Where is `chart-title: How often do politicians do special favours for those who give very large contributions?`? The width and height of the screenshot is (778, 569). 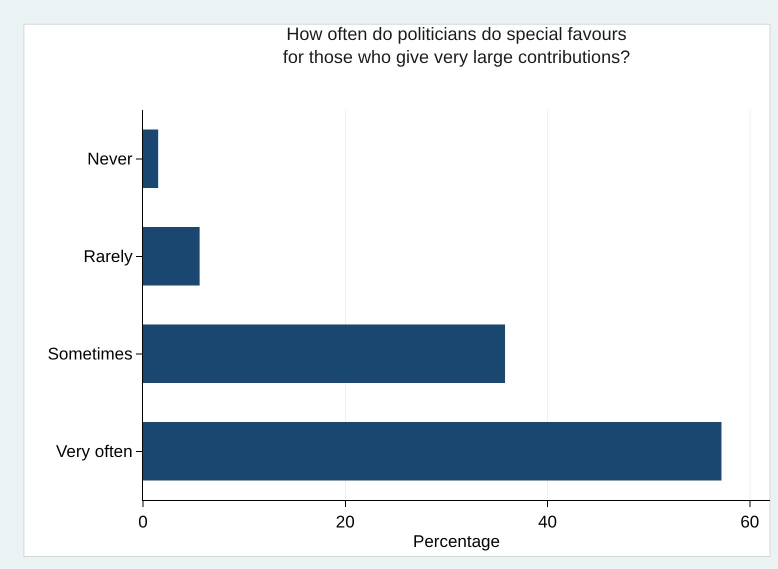
chart-title: How often do politicians do special favours for those who give very large contributions? is located at coordinates (456, 46).